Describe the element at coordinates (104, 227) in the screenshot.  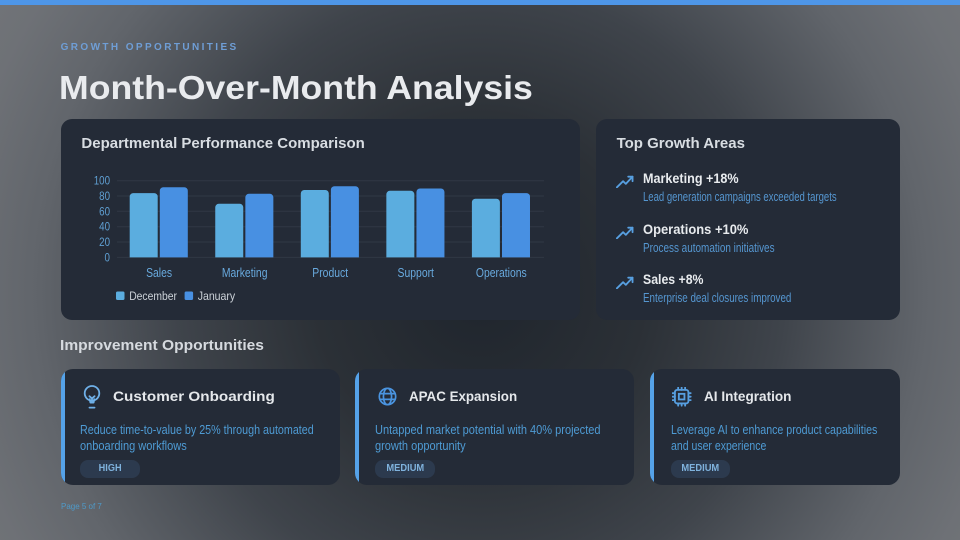
I see `svg-text: 40` at that location.